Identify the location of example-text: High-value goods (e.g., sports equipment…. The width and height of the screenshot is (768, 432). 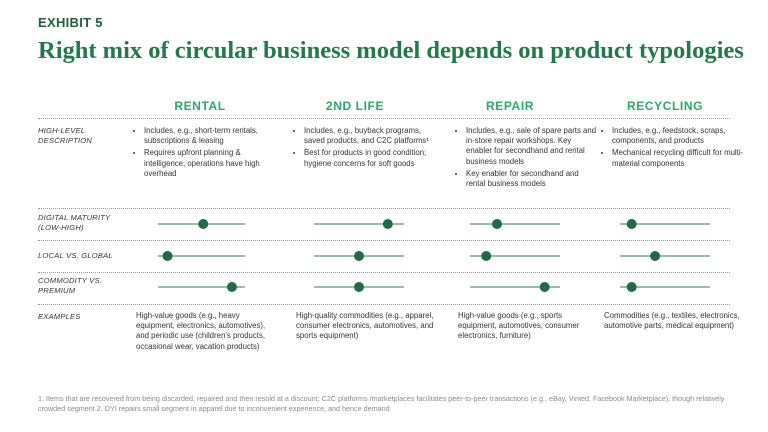
(519, 326).